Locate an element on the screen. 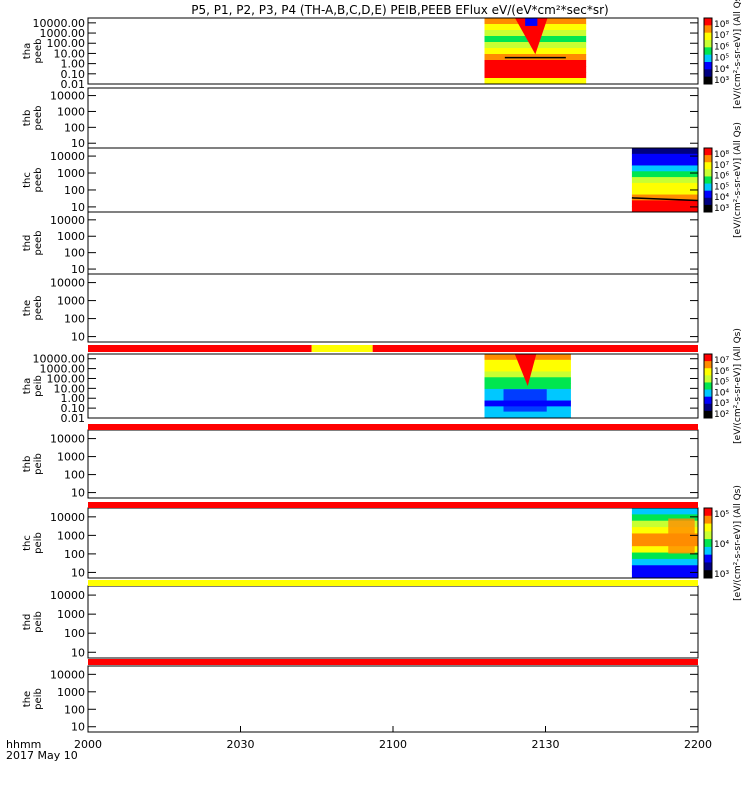 The height and width of the screenshot is (800, 750). spectrogram-thc-peeb is located at coordinates (665, 180).